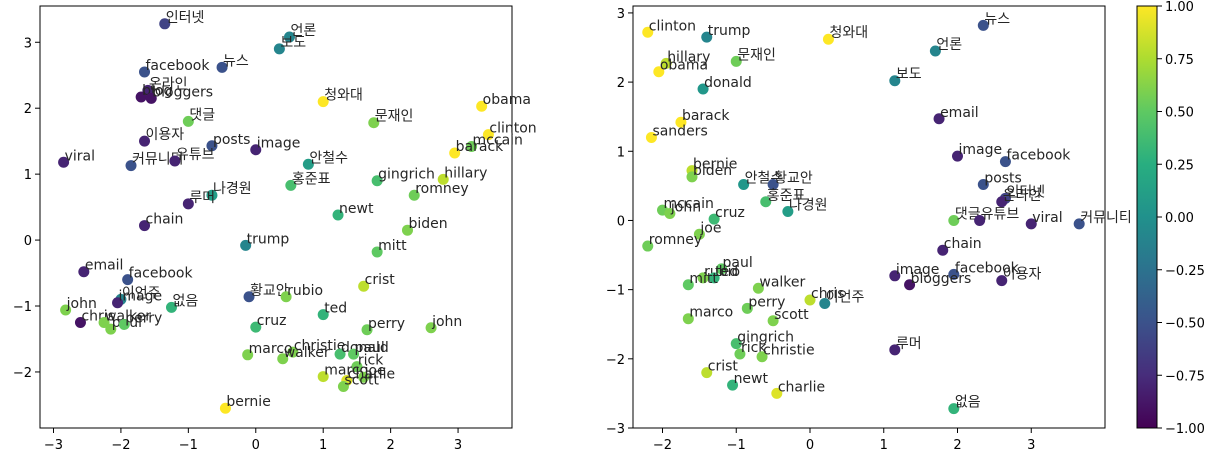 The image size is (1231, 460). Describe the element at coordinates (128, 317) in the screenshot. I see `point-label: walker` at that location.